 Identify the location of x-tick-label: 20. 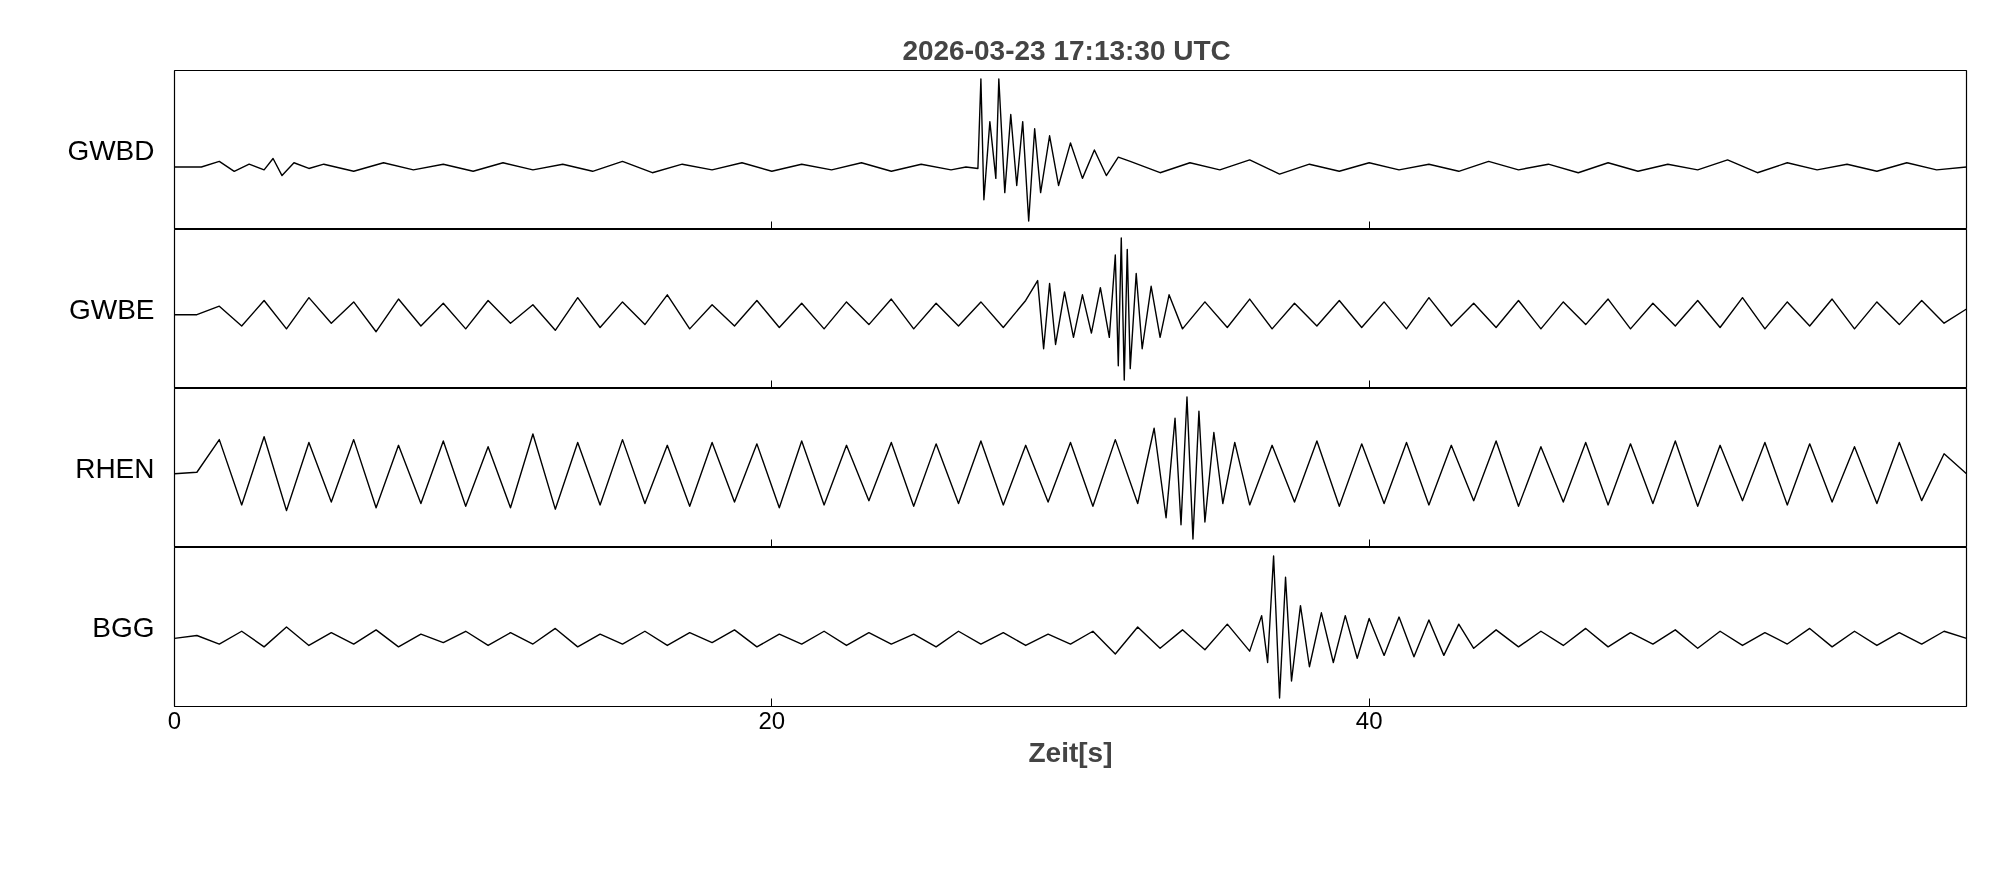
(772, 720).